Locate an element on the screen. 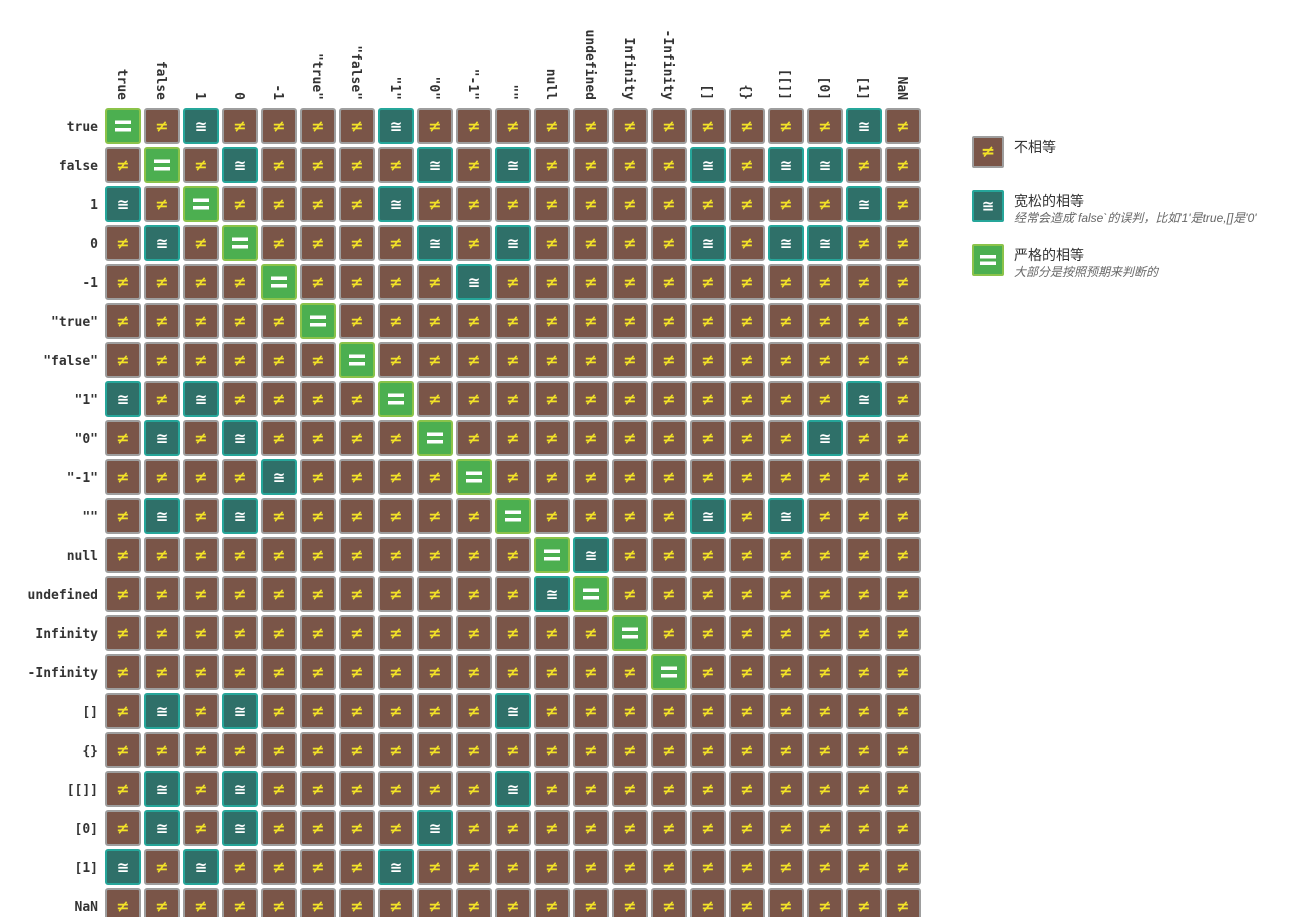 This screenshot has height=917, width=1310. cell-10-15-loose: ≅ is located at coordinates (708, 516).